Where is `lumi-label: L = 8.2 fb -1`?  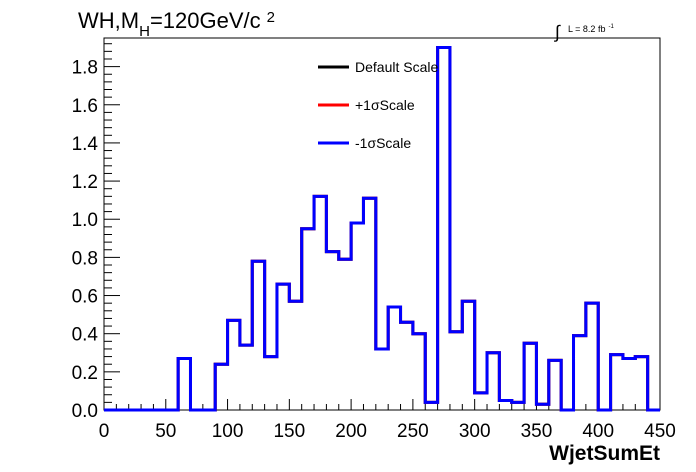 lumi-label: L = 8.2 fb -1 is located at coordinates (591, 29).